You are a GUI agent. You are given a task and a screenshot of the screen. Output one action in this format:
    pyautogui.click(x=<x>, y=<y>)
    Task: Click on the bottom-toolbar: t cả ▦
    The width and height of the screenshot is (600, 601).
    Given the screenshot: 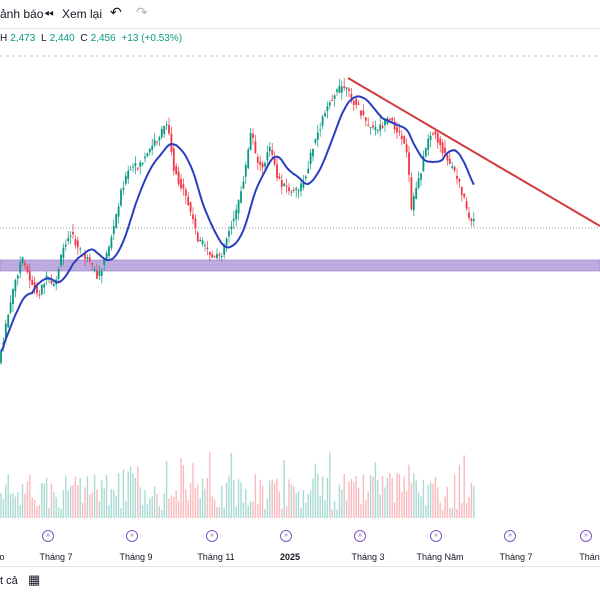 What is the action you would take?
    pyautogui.click(x=300, y=583)
    